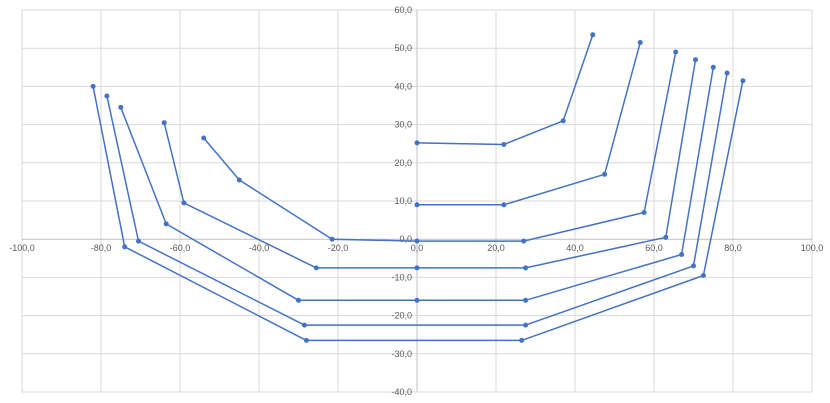 Image resolution: width=830 pixels, height=403 pixels. What do you see at coordinates (401, 354) in the screenshot?
I see `y-tick-label: -30,0` at bounding box center [401, 354].